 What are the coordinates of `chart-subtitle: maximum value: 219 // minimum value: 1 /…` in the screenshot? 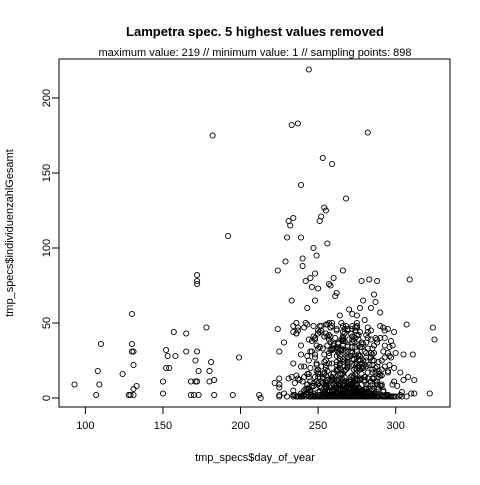 It's located at (254, 53).